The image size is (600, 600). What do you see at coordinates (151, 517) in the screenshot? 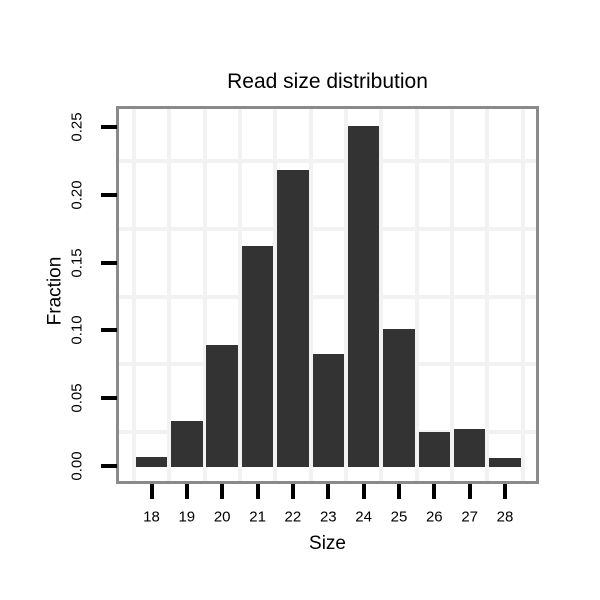
I see `x-tick-label: 18` at bounding box center [151, 517].